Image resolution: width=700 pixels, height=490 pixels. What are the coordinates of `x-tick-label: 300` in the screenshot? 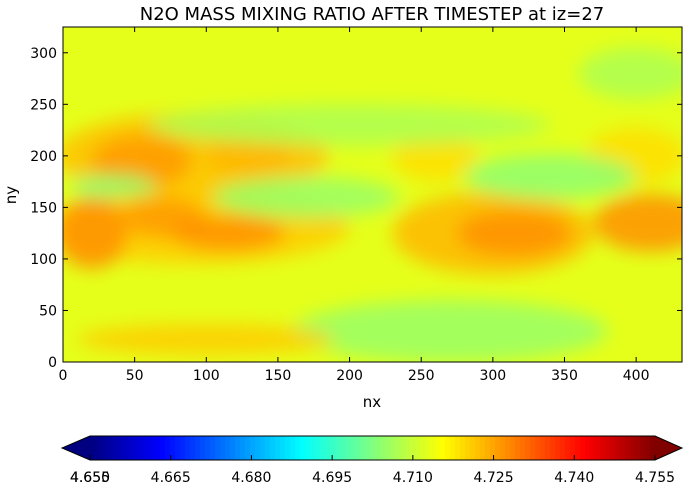 It's located at (492, 376).